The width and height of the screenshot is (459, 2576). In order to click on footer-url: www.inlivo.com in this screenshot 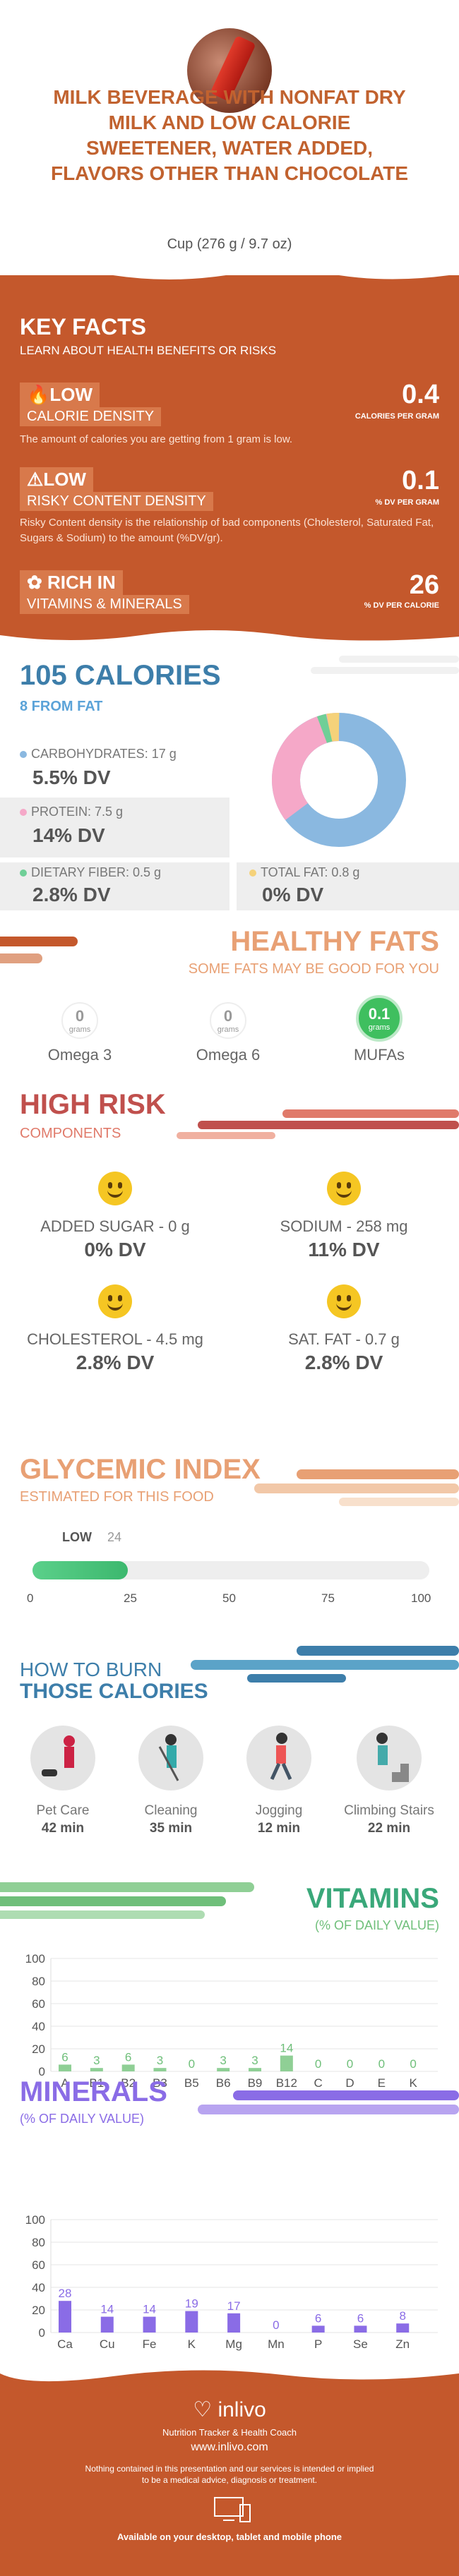, I will do `click(229, 2447)`.